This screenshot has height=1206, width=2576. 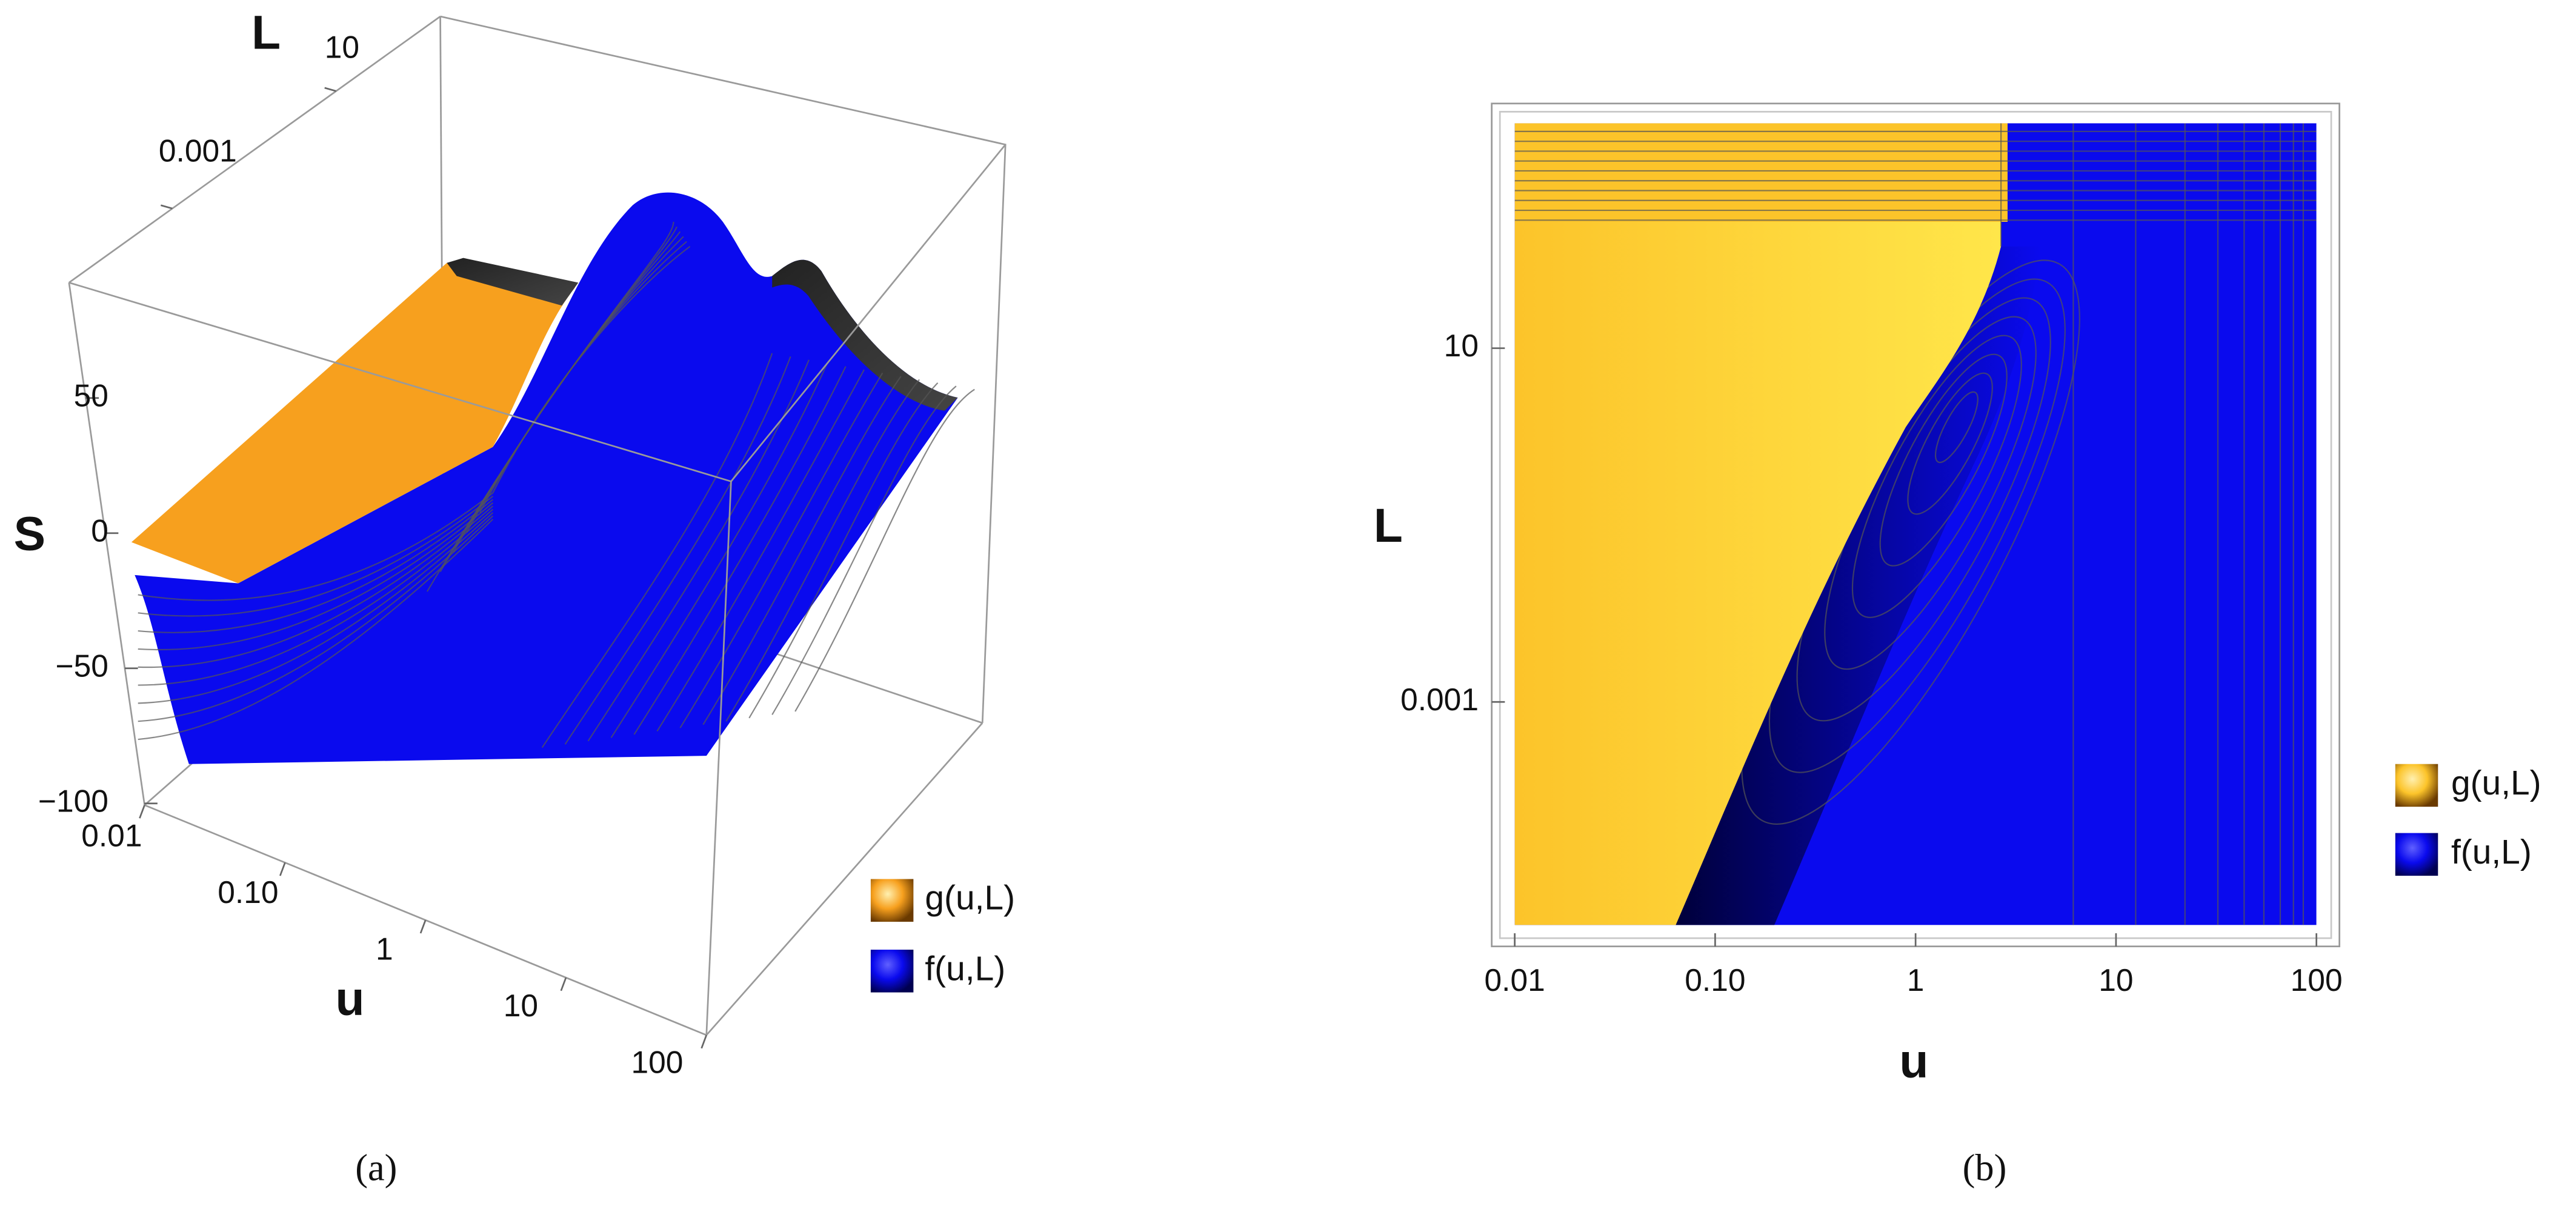 What do you see at coordinates (1761, 172) in the screenshot?
I see `g-region-top` at bounding box center [1761, 172].